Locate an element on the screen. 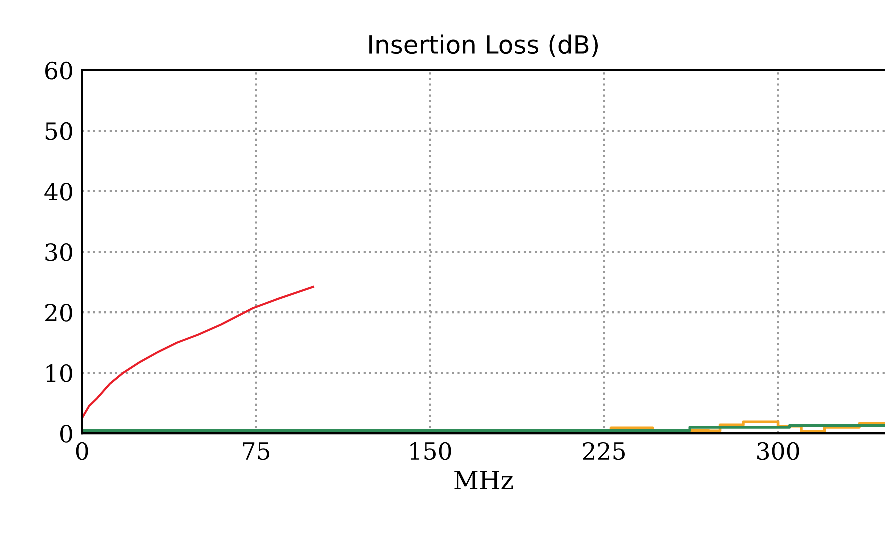 Image resolution: width=885 pixels, height=542 pixels. y-tick-label: 40 is located at coordinates (58, 191).